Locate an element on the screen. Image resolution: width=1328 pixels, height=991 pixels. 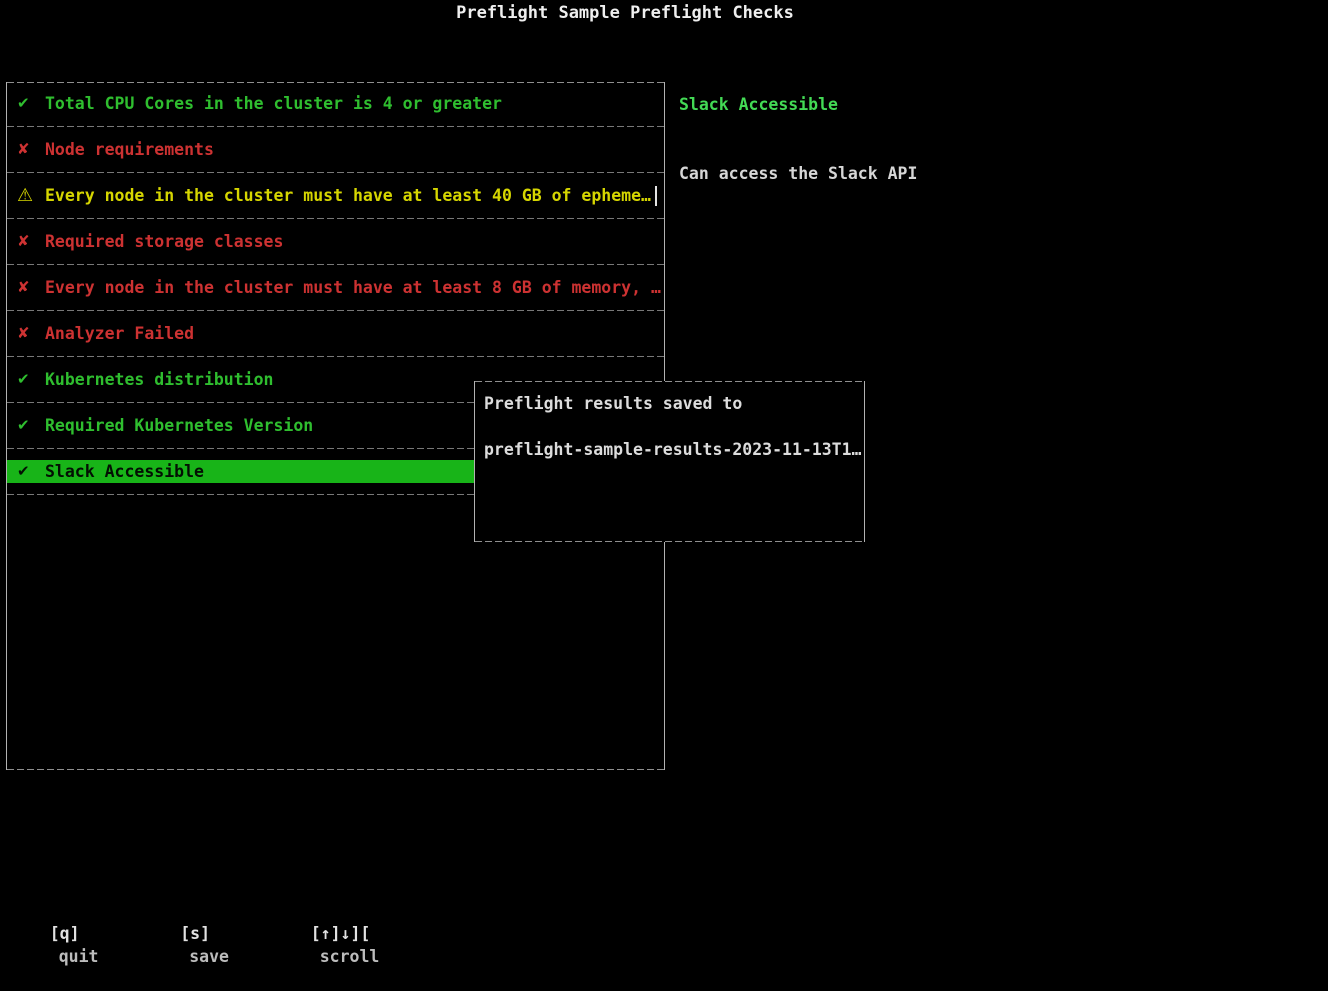
hotkey-key: [s] is located at coordinates (195, 933).